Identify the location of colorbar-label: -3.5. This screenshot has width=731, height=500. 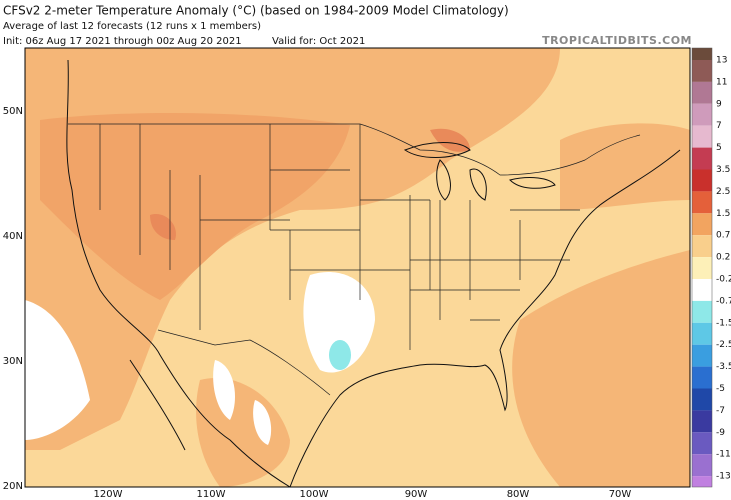
(723, 367).